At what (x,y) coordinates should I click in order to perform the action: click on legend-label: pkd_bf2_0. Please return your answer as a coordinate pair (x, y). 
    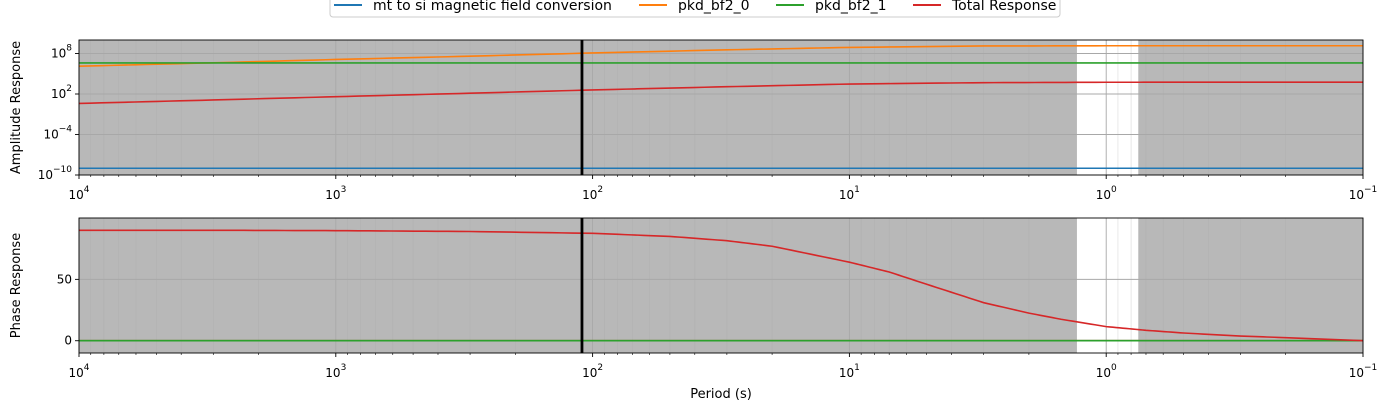
    Looking at the image, I should click on (714, 7).